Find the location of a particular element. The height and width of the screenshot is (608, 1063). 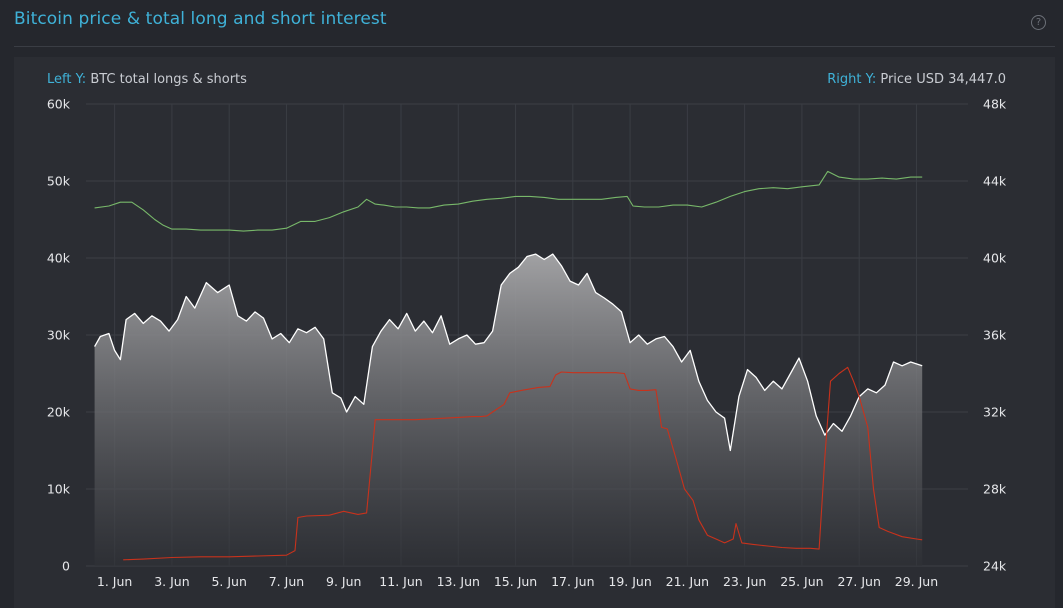

x-tick-label: 29. Jun is located at coordinates (916, 581).